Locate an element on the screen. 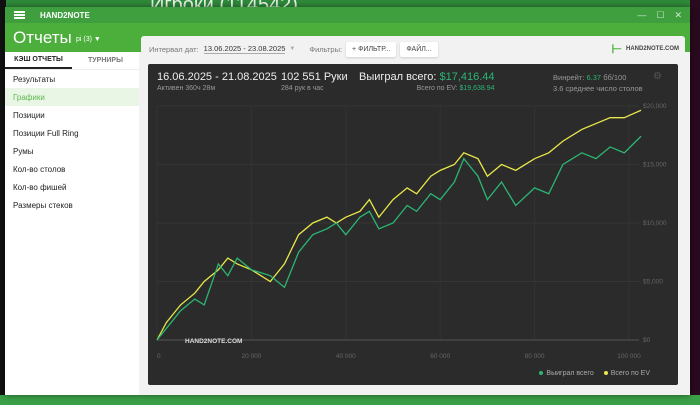  sidebar-item: Кол-во фишей is located at coordinates (40, 187).